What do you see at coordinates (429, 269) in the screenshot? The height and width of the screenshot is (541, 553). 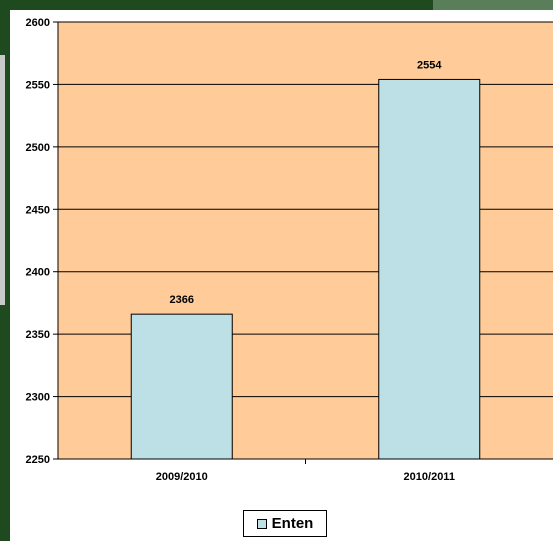 I see `bar-2010-2011` at bounding box center [429, 269].